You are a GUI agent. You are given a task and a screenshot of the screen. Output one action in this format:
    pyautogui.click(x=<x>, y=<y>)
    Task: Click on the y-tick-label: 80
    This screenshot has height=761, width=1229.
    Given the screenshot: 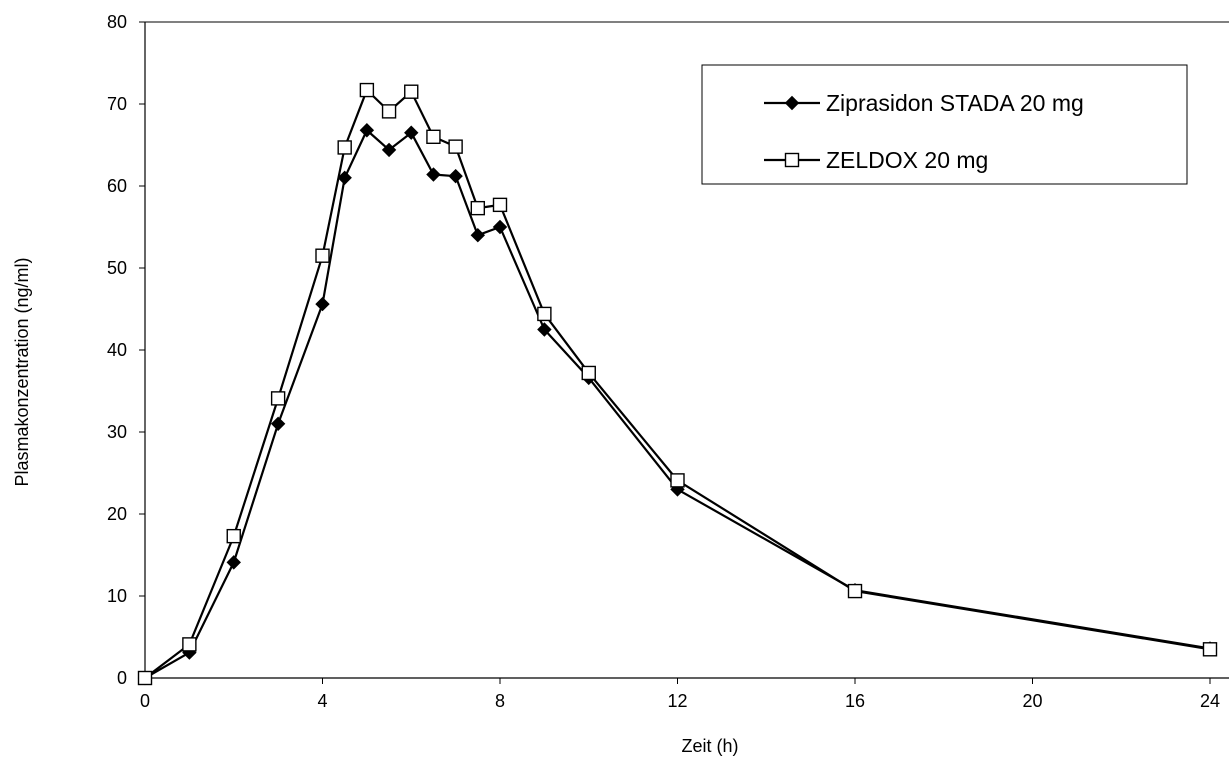 What is the action you would take?
    pyautogui.click(x=117, y=22)
    